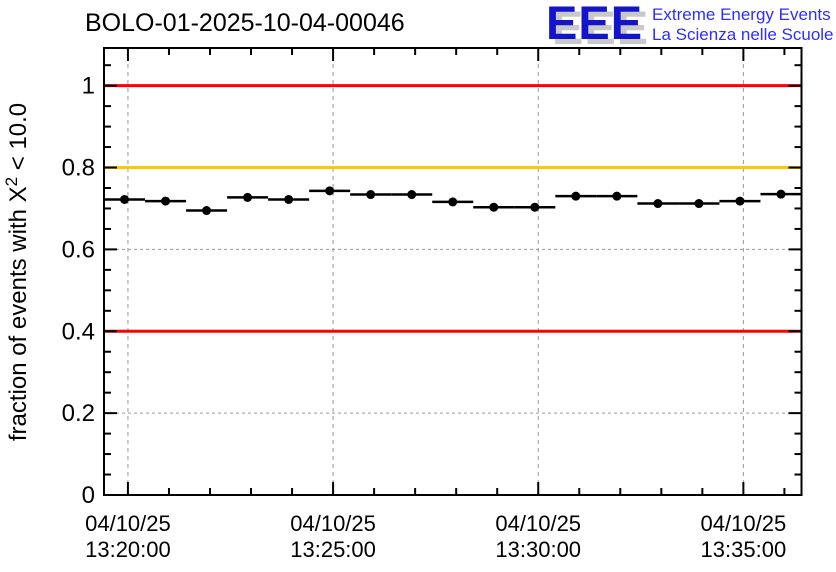  What do you see at coordinates (88, 86) in the screenshot?
I see `y-tick-label: 1` at bounding box center [88, 86].